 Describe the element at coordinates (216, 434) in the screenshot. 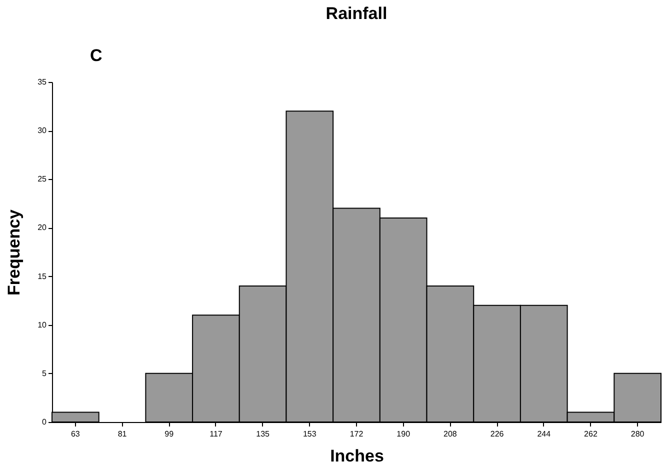

I see `x-tick-label: 117` at that location.